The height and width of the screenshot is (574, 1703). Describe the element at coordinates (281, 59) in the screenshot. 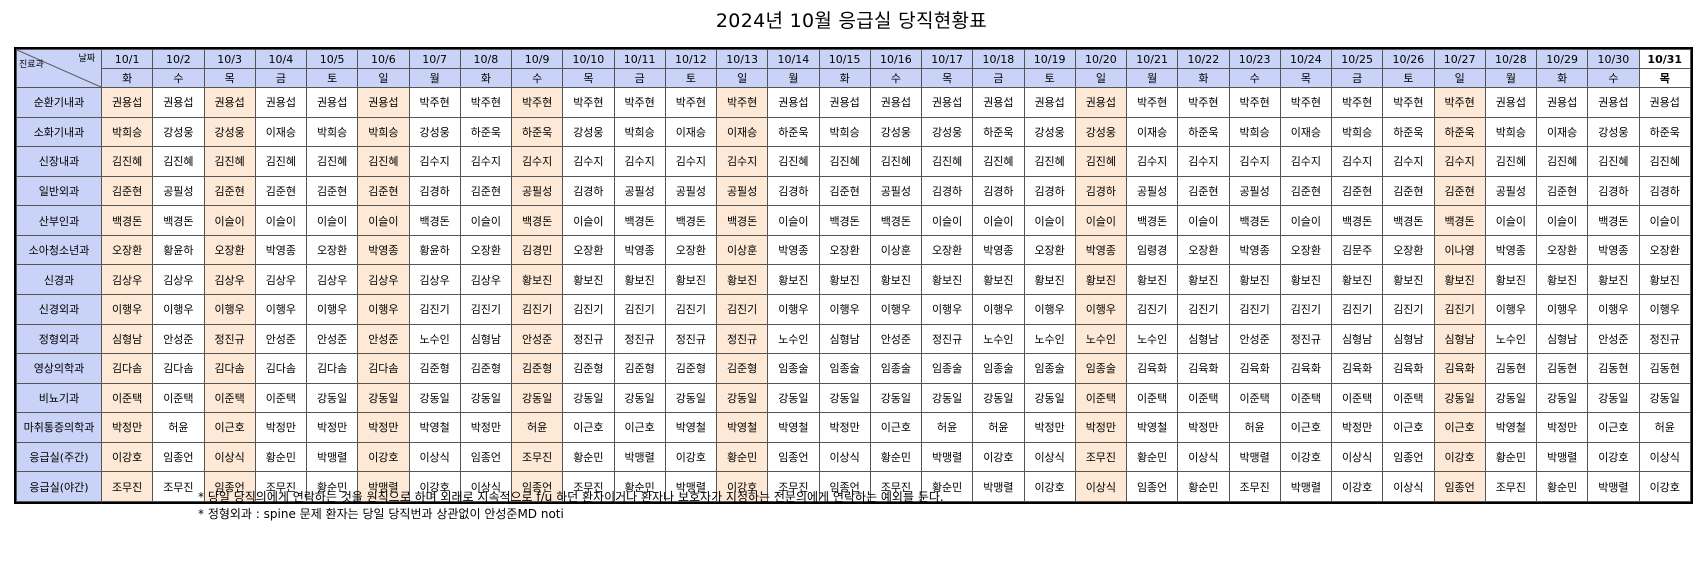

I see `date-header-cell: 10/4` at that location.